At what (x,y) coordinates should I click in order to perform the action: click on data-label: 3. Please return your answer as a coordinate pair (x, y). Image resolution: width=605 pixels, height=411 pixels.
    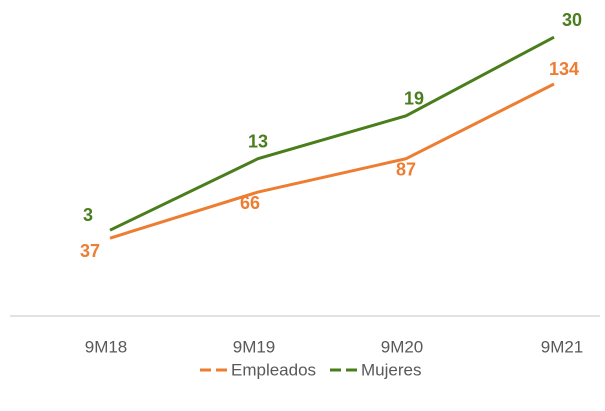
    Looking at the image, I should click on (88, 215).